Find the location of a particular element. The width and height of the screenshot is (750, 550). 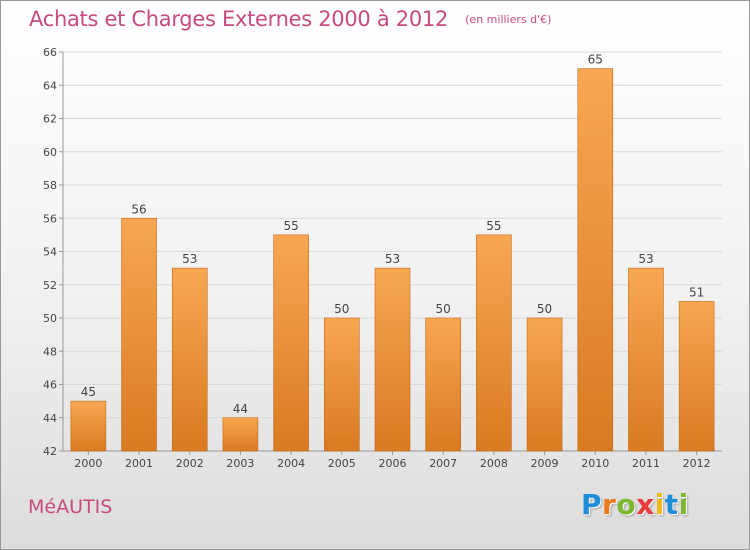

x-tick-label: 2005 is located at coordinates (342, 463).